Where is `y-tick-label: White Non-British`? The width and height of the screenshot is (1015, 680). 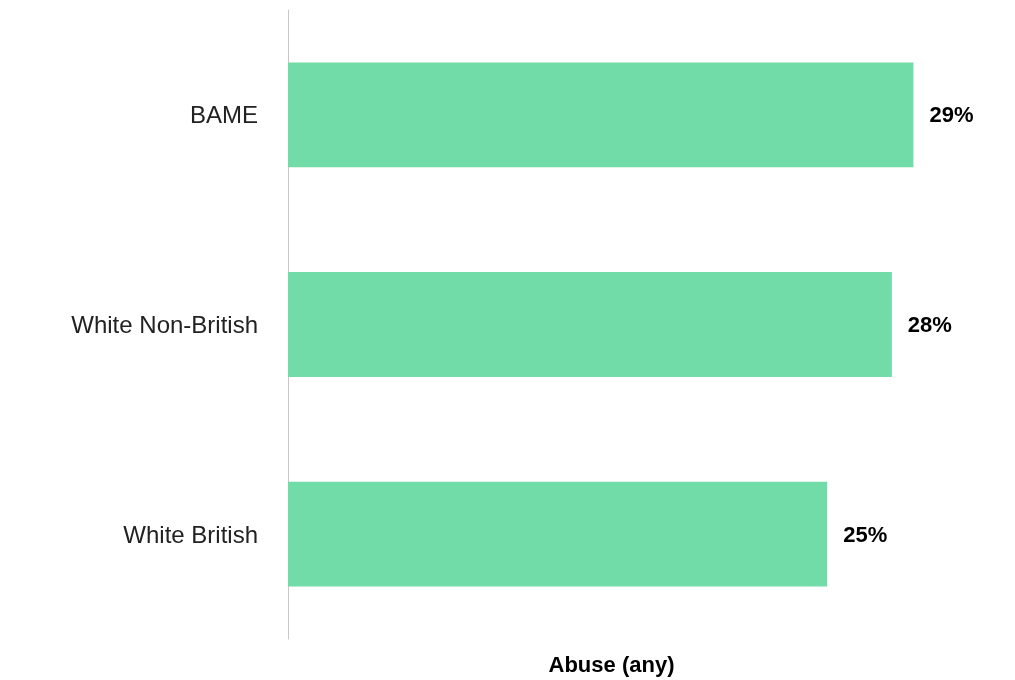
y-tick-label: White Non-British is located at coordinates (164, 324).